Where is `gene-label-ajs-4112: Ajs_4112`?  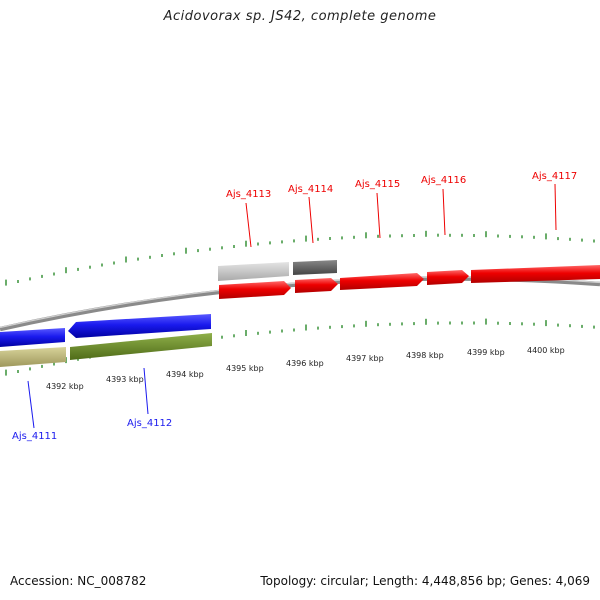
gene-label-ajs-4112: Ajs_4112 is located at coordinates (149, 423).